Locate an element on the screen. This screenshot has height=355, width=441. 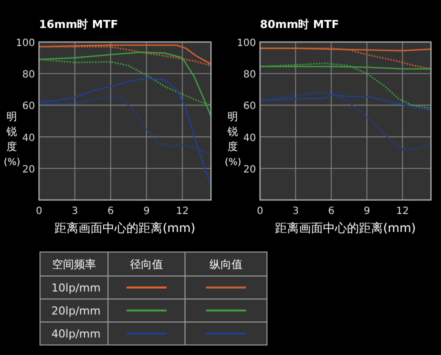
text: 径向值 is located at coordinates (146, 264).